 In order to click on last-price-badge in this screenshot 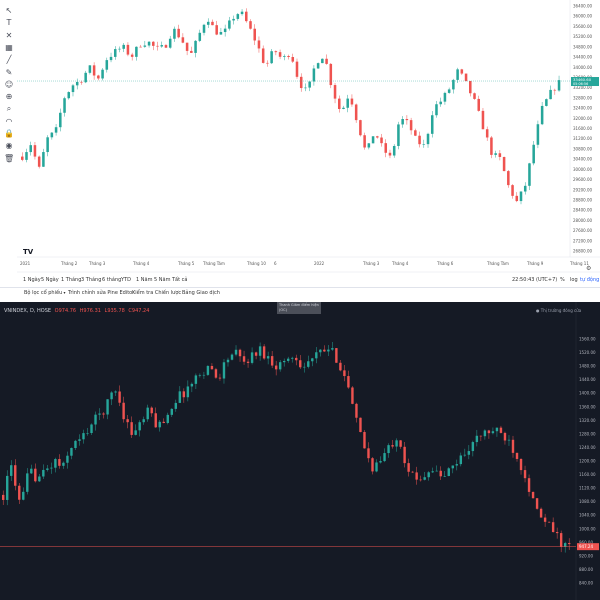, I will do `click(585, 82)`.